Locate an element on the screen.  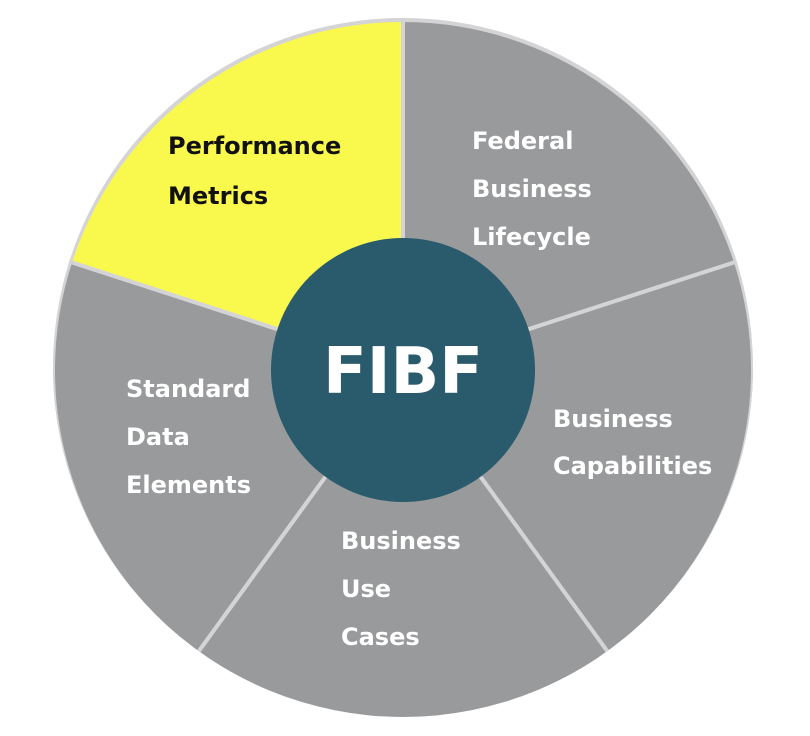
segment-label-line: Cases is located at coordinates (380, 637).